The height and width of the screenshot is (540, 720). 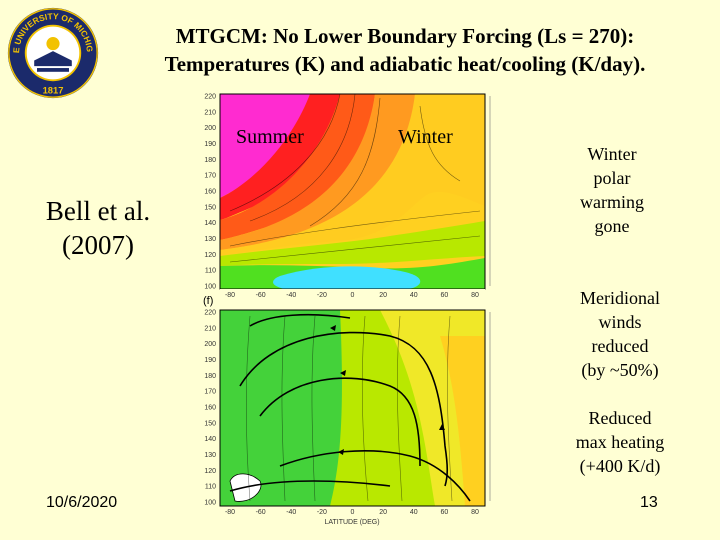 I want to click on footer-page-number: 13, so click(x=649, y=502).